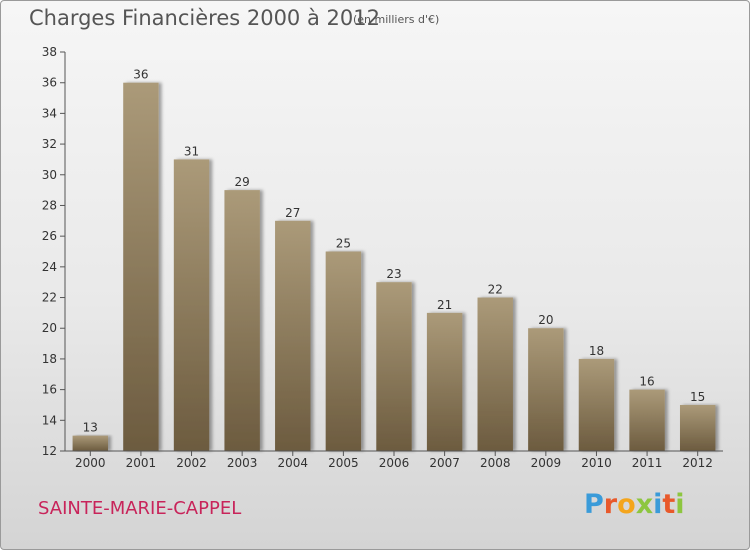 The height and width of the screenshot is (550, 750). I want to click on bar-value-label: 22, so click(495, 290).